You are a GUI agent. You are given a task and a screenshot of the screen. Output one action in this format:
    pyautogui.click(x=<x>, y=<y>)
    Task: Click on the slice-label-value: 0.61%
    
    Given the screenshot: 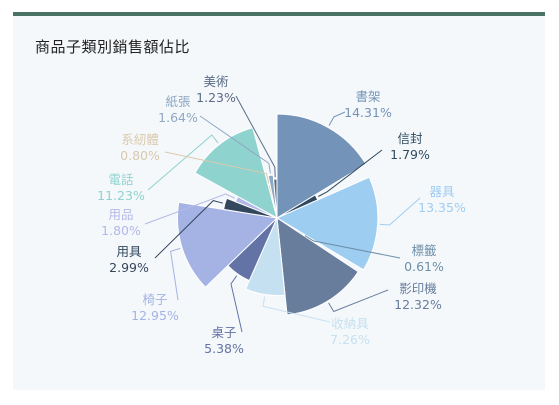 What is the action you would take?
    pyautogui.click(x=424, y=266)
    